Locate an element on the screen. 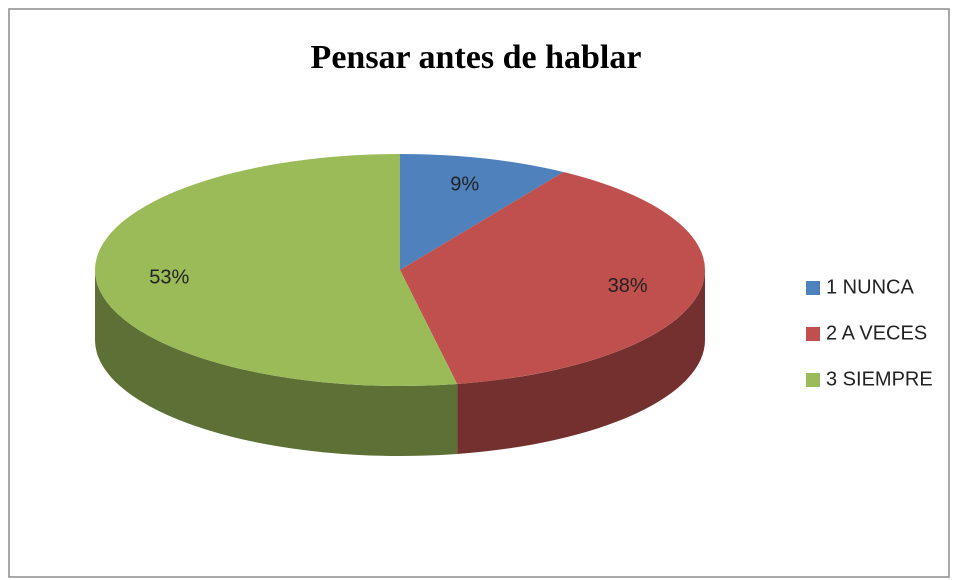  chart-title: Pensar antes de hablar is located at coordinates (476, 57).